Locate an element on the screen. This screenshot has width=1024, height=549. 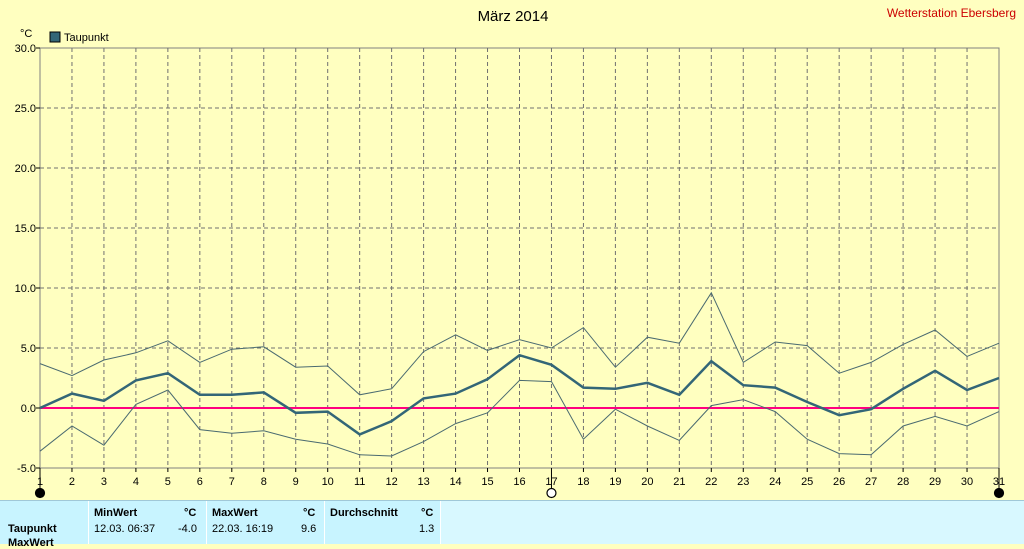
avg-value: 1.3 is located at coordinates (427, 529).